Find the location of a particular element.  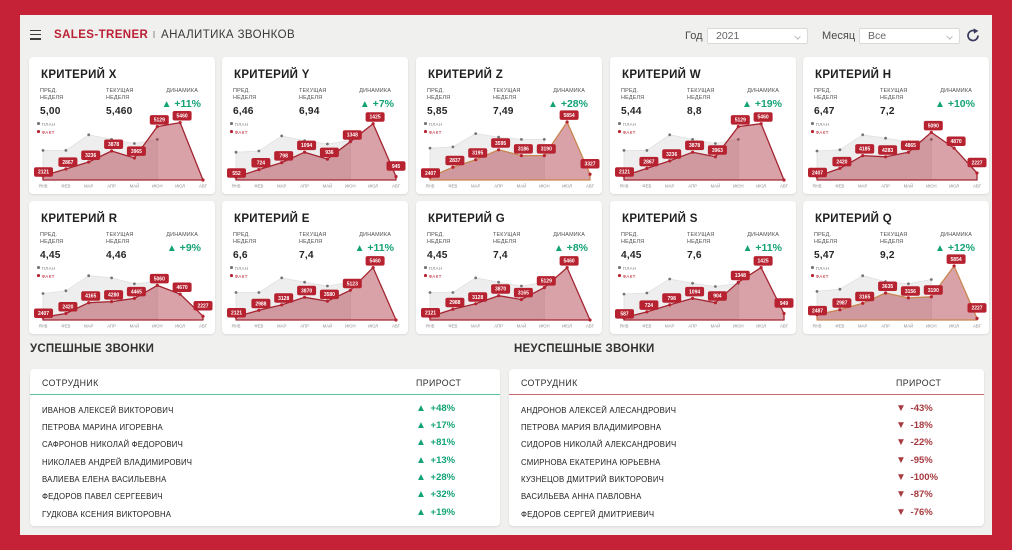

svg-text: 2487 is located at coordinates (817, 311).